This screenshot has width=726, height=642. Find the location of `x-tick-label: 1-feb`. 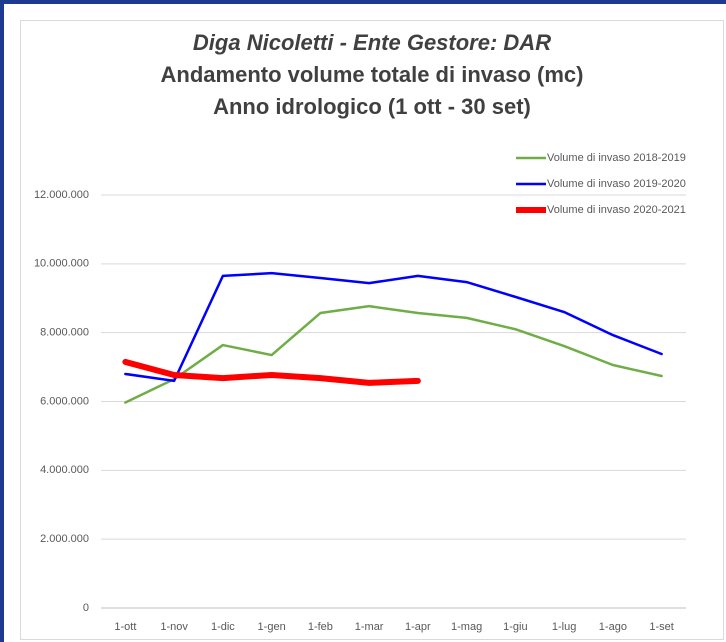

x-tick-label: 1-feb is located at coordinates (320, 627).